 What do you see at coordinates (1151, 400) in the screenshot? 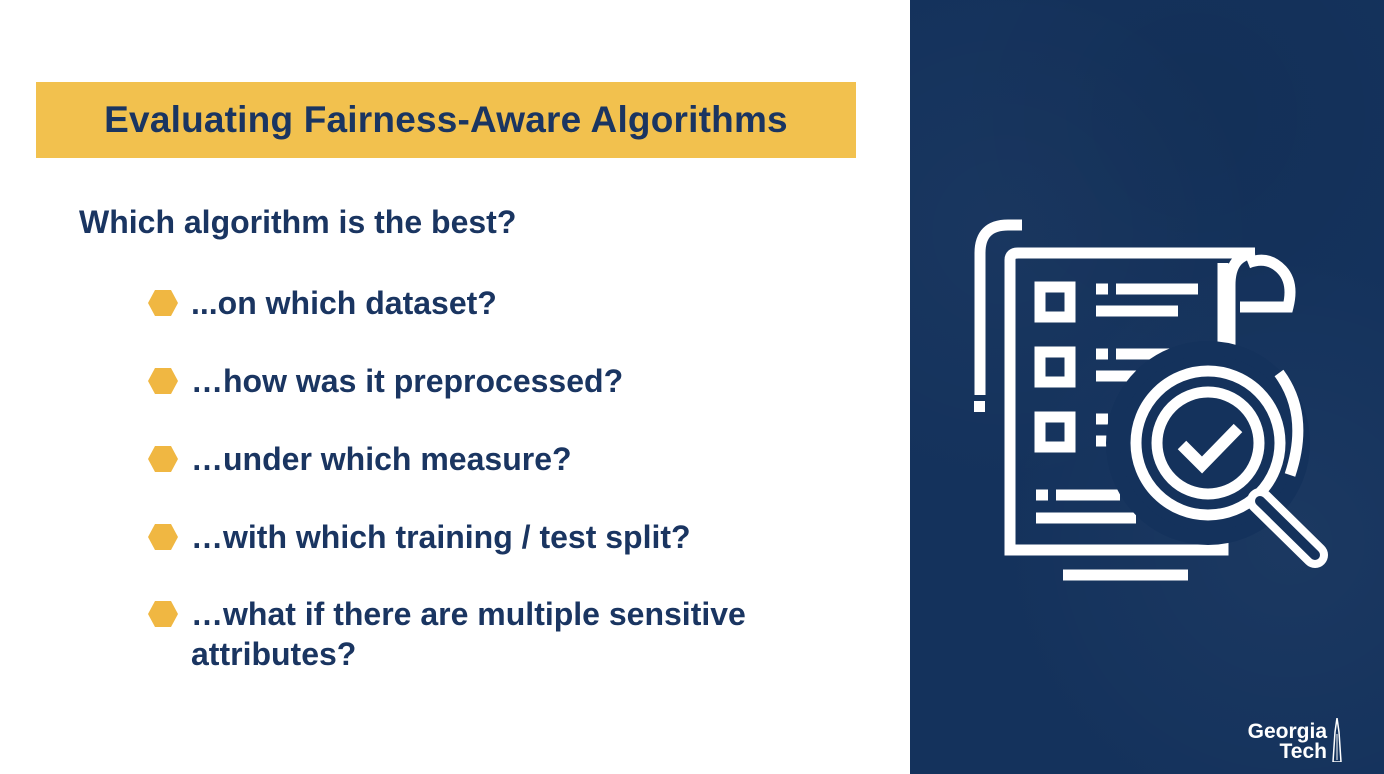
I see `checklist-magnifier-icon` at bounding box center [1151, 400].